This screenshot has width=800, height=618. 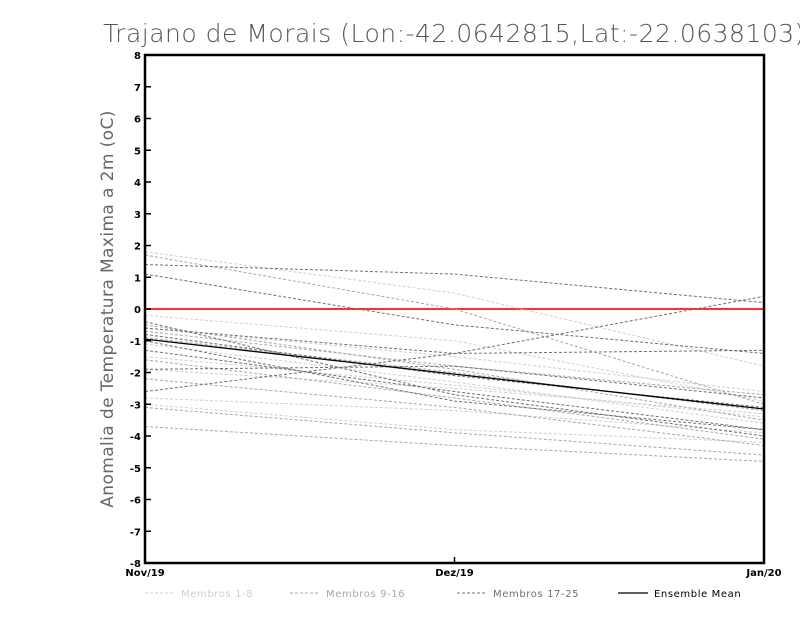 I want to click on legend-label: Membros 9-16, so click(x=365, y=594).